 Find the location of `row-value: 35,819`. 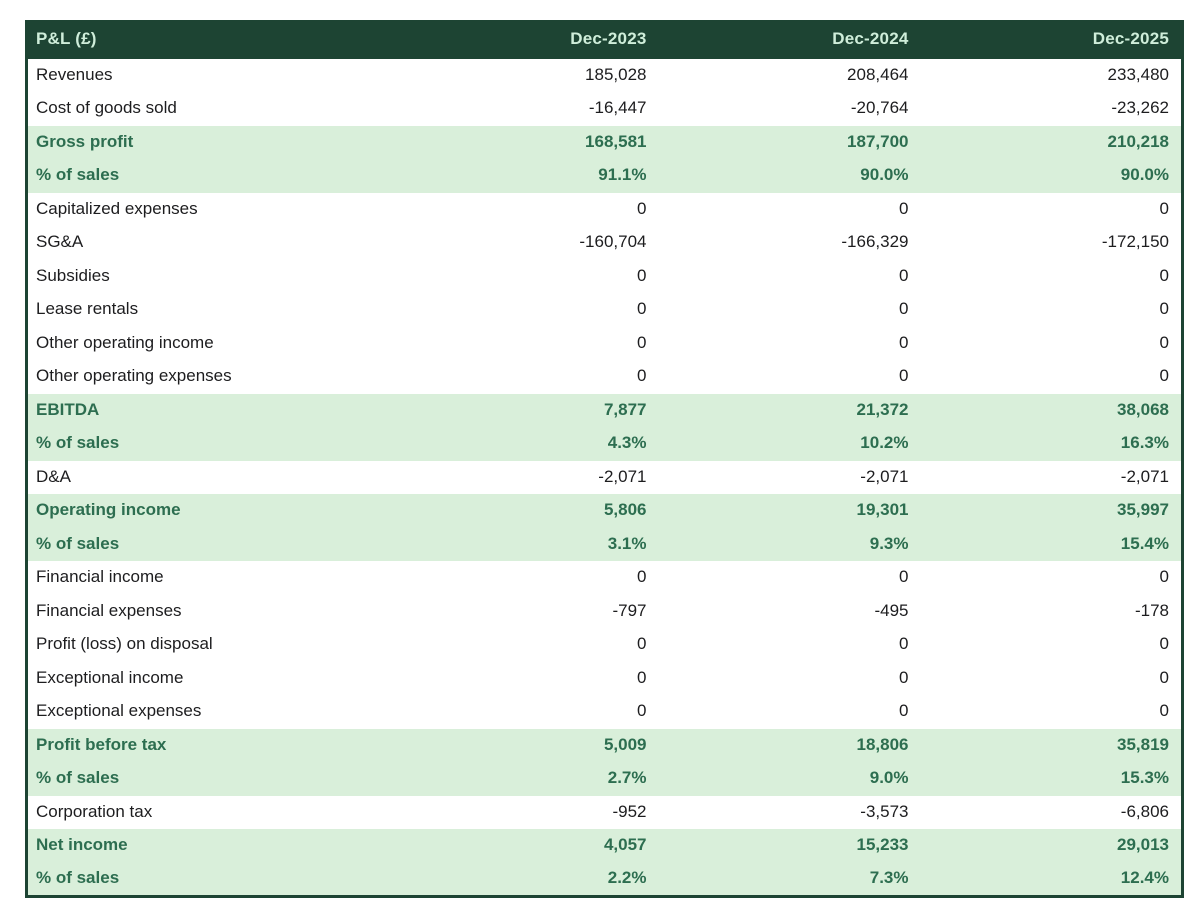

row-value: 35,819 is located at coordinates (1051, 745).